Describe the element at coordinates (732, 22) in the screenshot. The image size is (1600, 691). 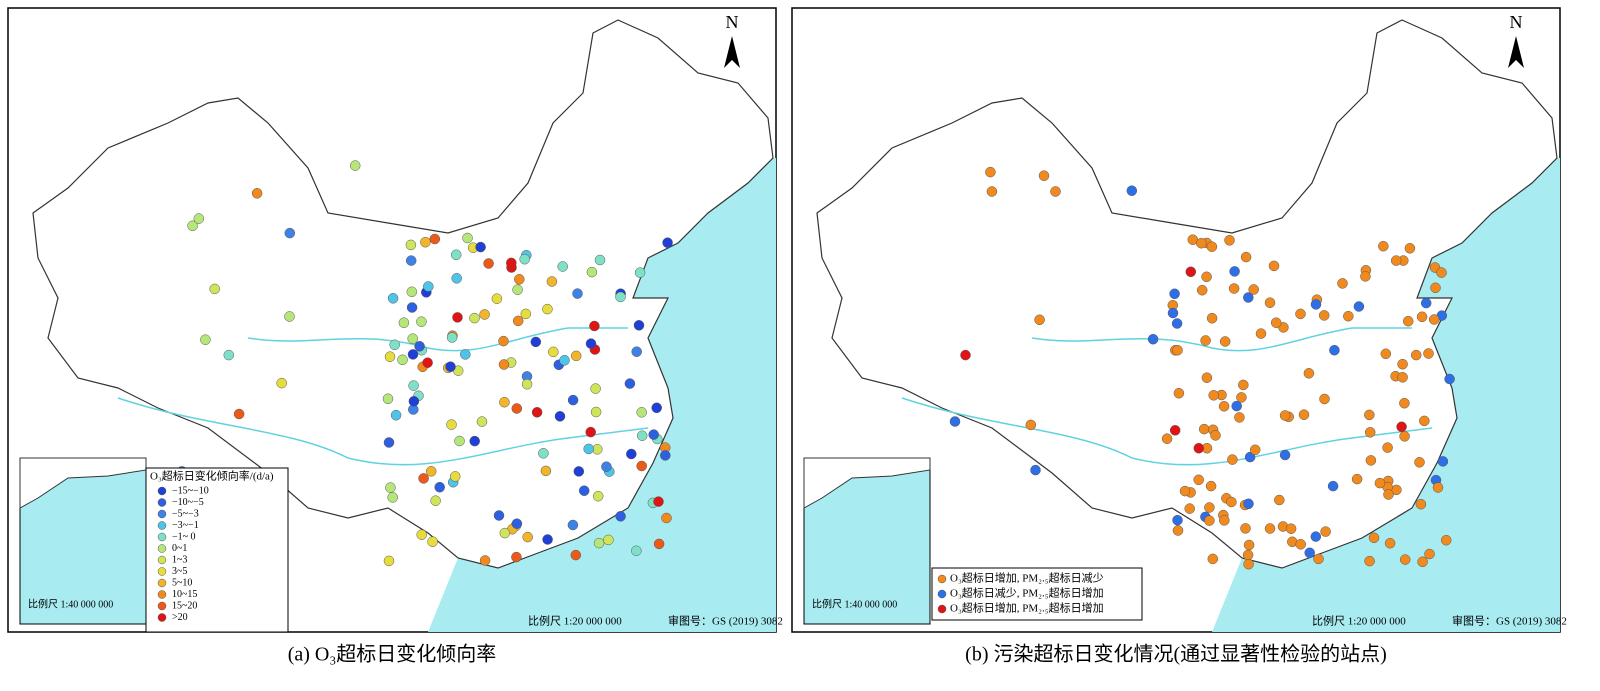
I see `north-label: N` at that location.